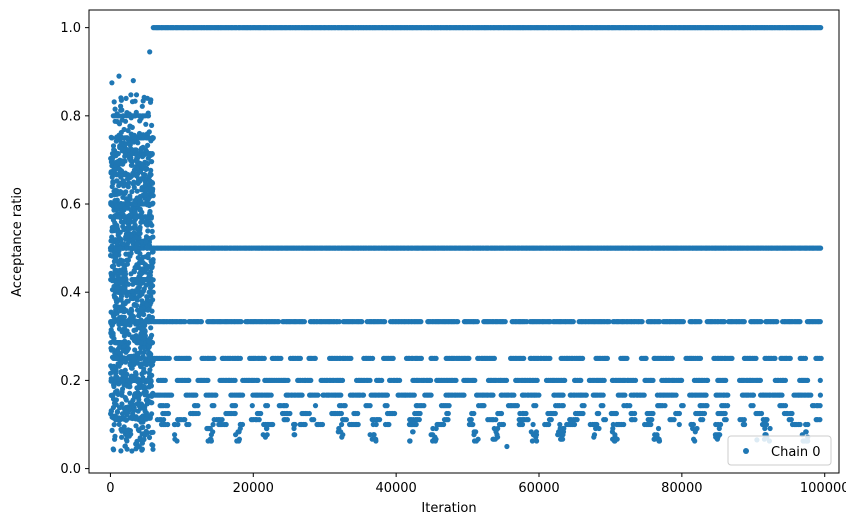 The image size is (846, 525). What do you see at coordinates (538, 488) in the screenshot?
I see `x-tick-label: 60000` at bounding box center [538, 488].